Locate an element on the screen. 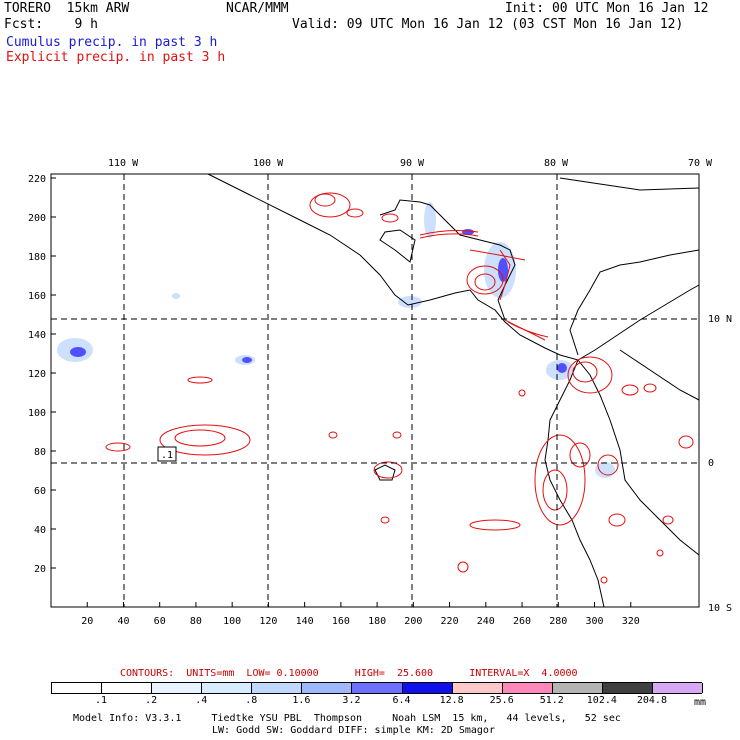  y-tick-label: 20 is located at coordinates (40, 569).